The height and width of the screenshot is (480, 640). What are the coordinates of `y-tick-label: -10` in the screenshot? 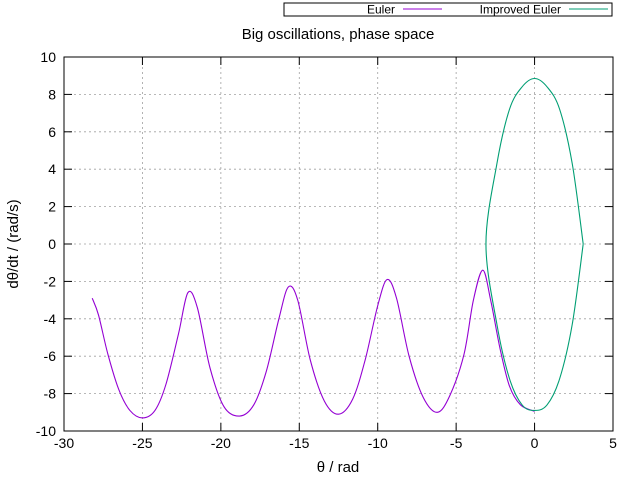 It's located at (46, 431).